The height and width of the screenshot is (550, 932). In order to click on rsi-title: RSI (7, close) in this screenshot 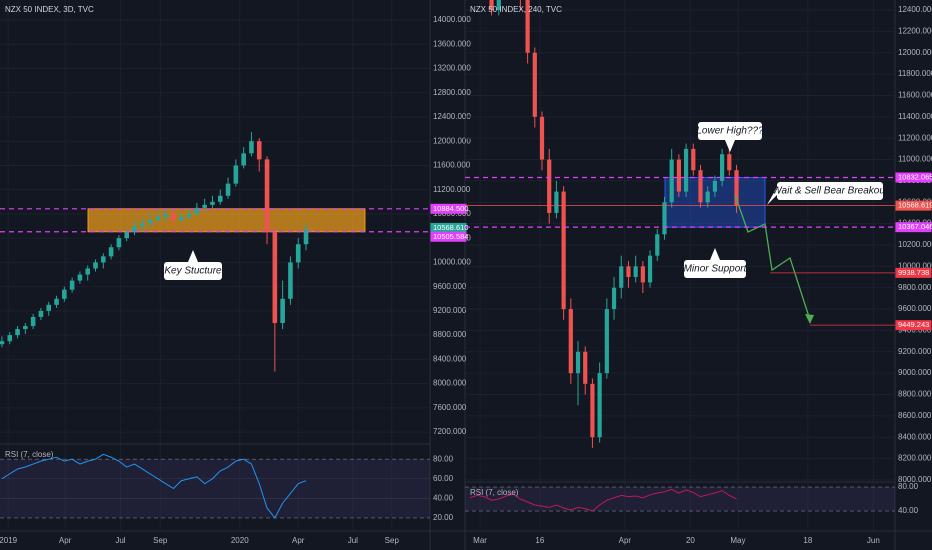, I will do `click(29, 454)`.